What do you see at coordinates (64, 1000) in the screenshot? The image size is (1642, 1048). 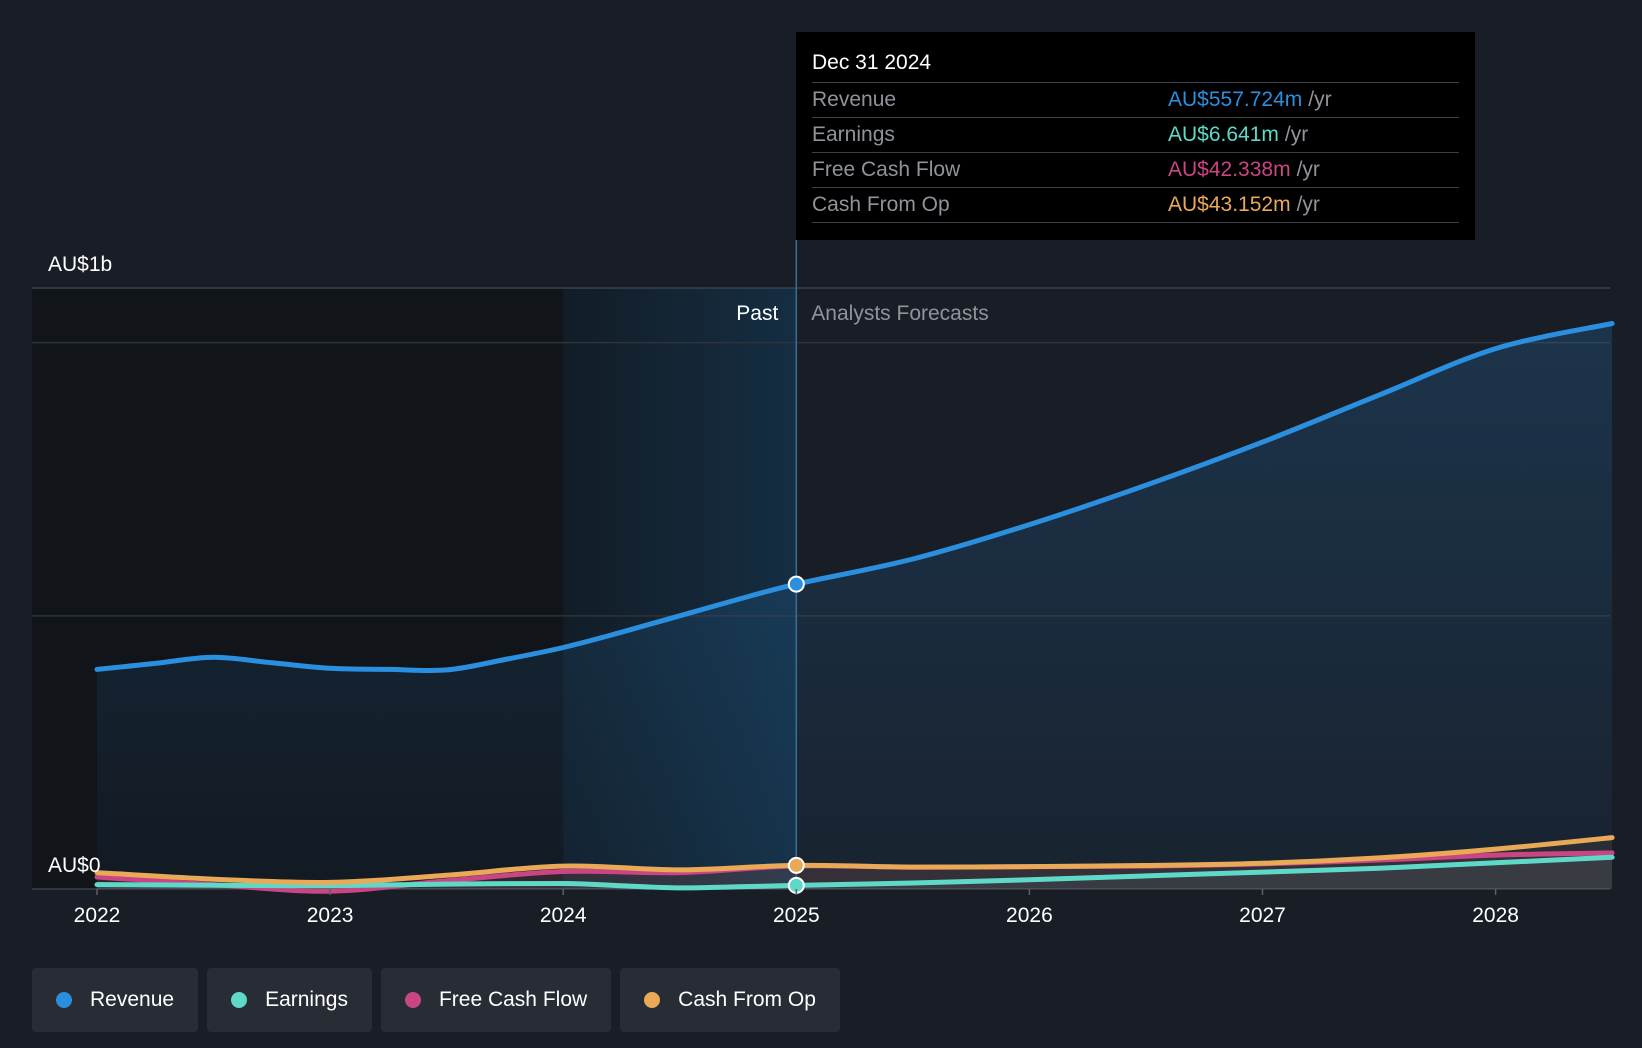 I see `revenue-dot-icon` at bounding box center [64, 1000].